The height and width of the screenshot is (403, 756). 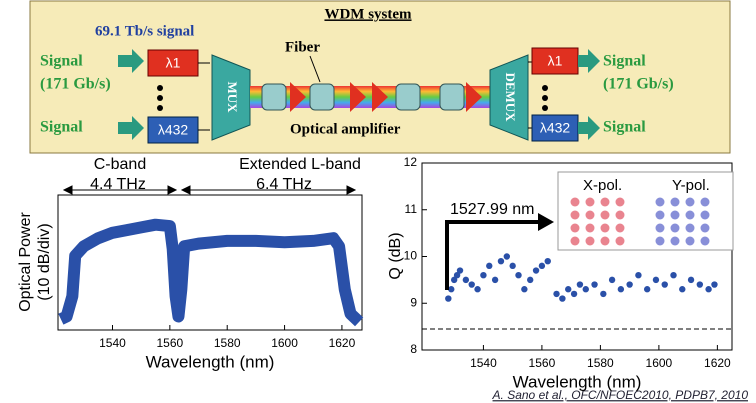 I want to click on annotation: Extended L-band, so click(x=300, y=164).